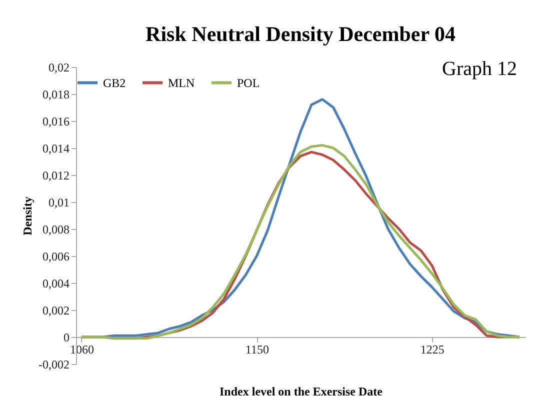  I want to click on y-tick-label: 0,01, so click(59, 203).